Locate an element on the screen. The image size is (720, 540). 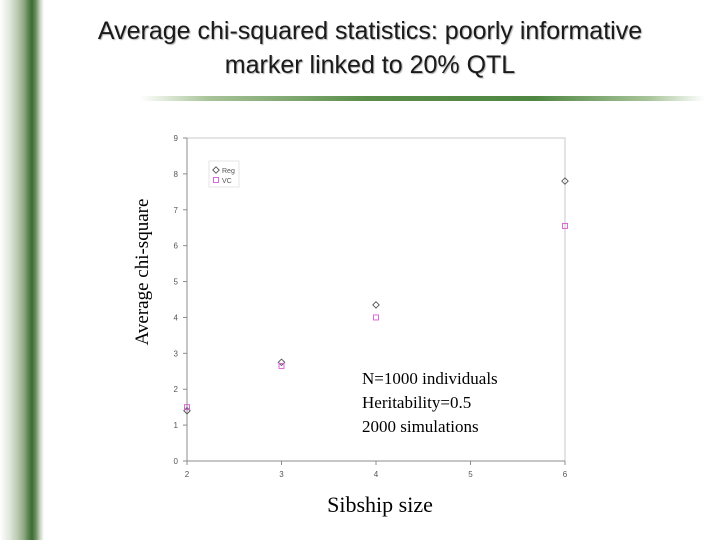
x-axis-label: Sibship size is located at coordinates (380, 504).